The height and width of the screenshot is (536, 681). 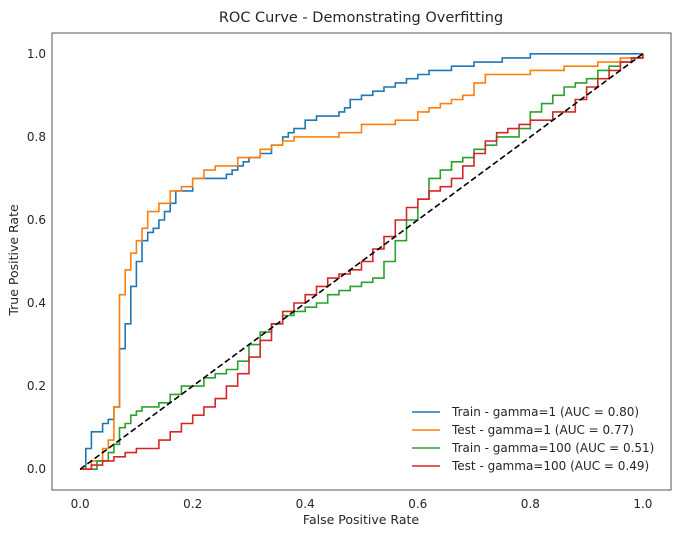 I want to click on y-axis-title: True Positive Rate, so click(x=13, y=260).